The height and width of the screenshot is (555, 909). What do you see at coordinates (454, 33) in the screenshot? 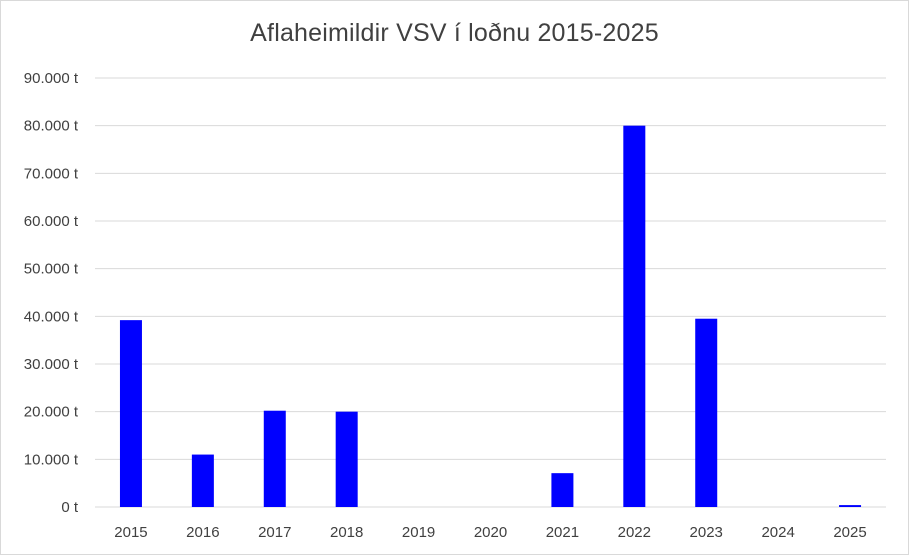
I see `chart-title: Aflaheimildir VSV í loðnu 2015-2025` at bounding box center [454, 33].